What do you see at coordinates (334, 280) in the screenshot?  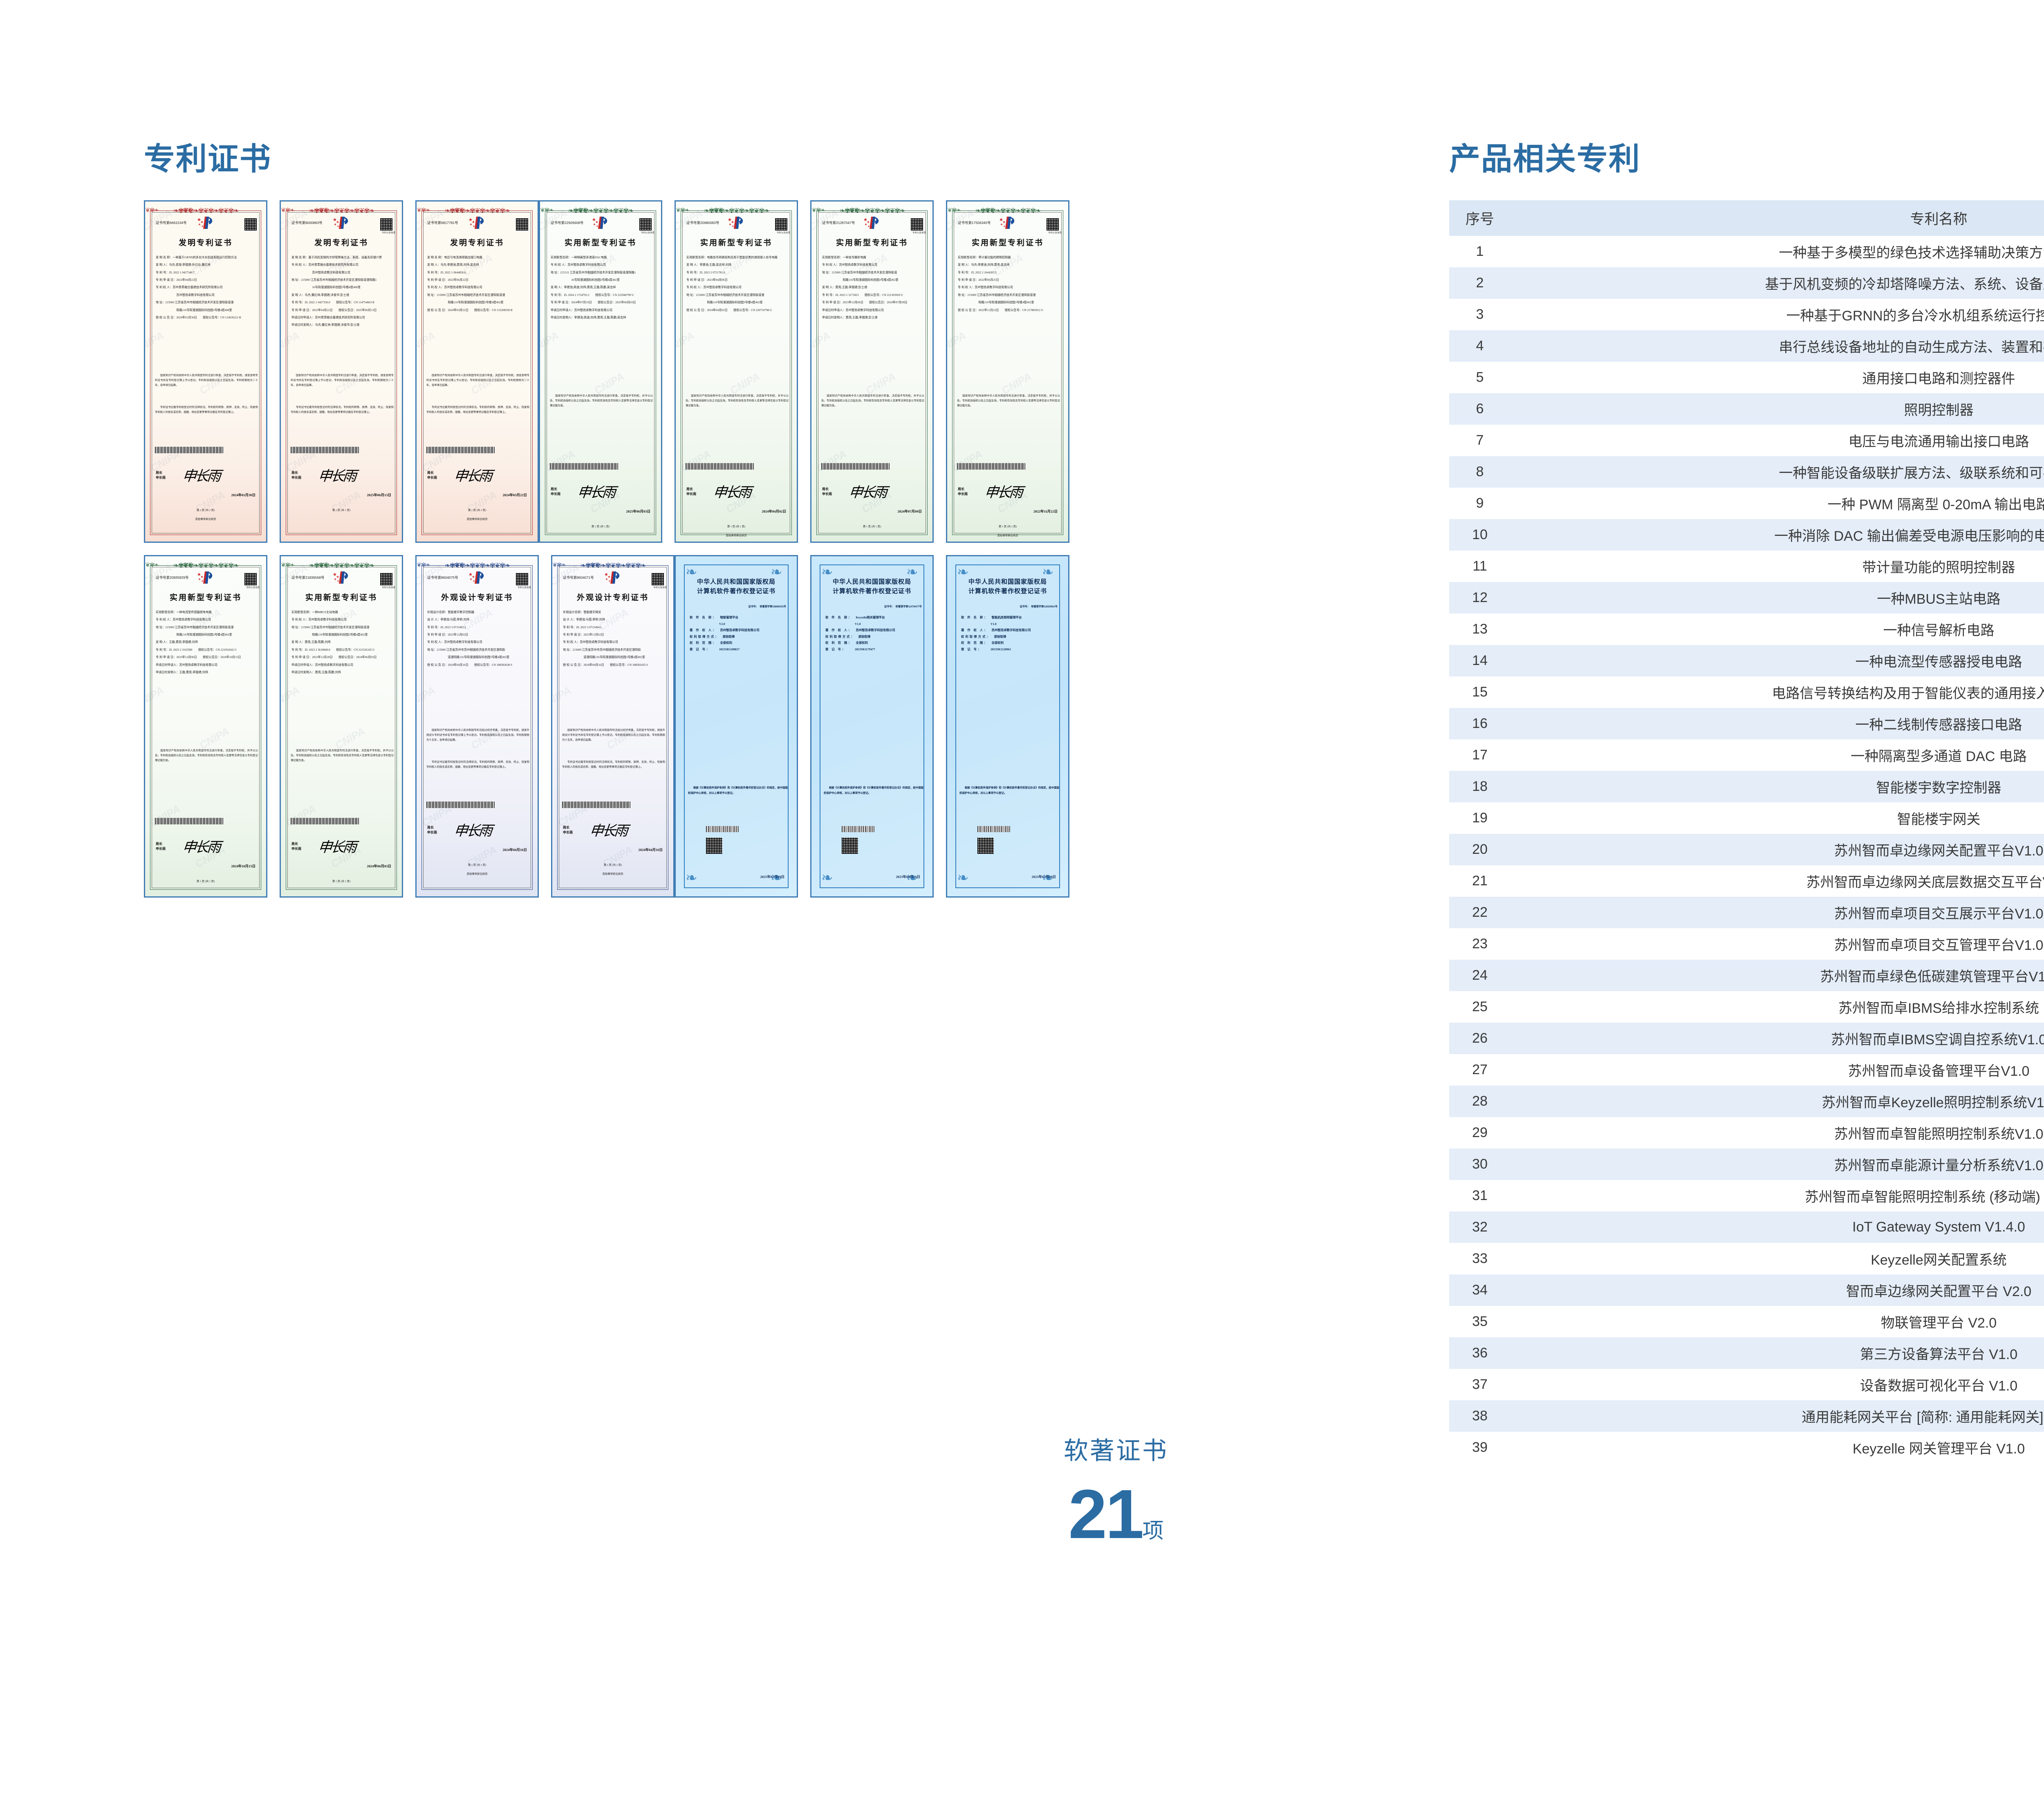 I see `certificate-field: 地 址：215000 江苏省苏州市相城经济技术开发区澄阳街道澄阳路1` at bounding box center [334, 280].